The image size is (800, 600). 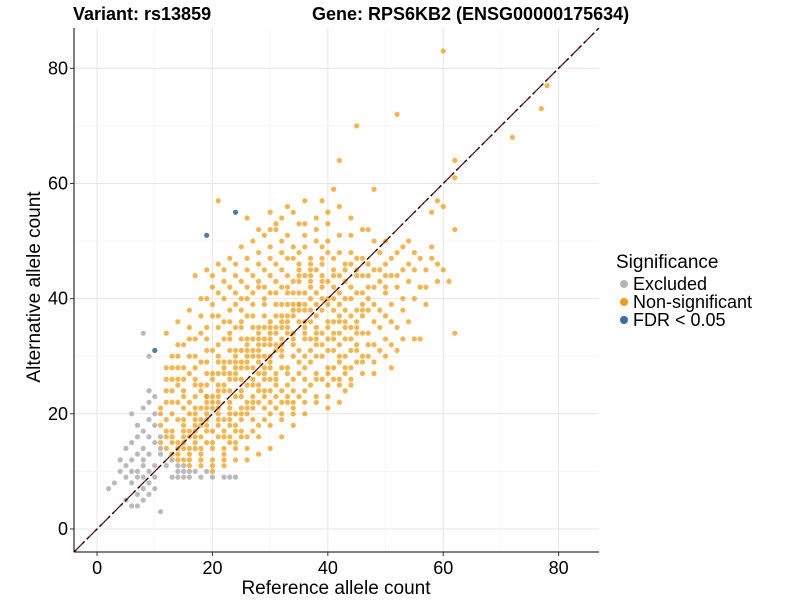 I want to click on y-tick-label: 0, so click(x=63, y=529).